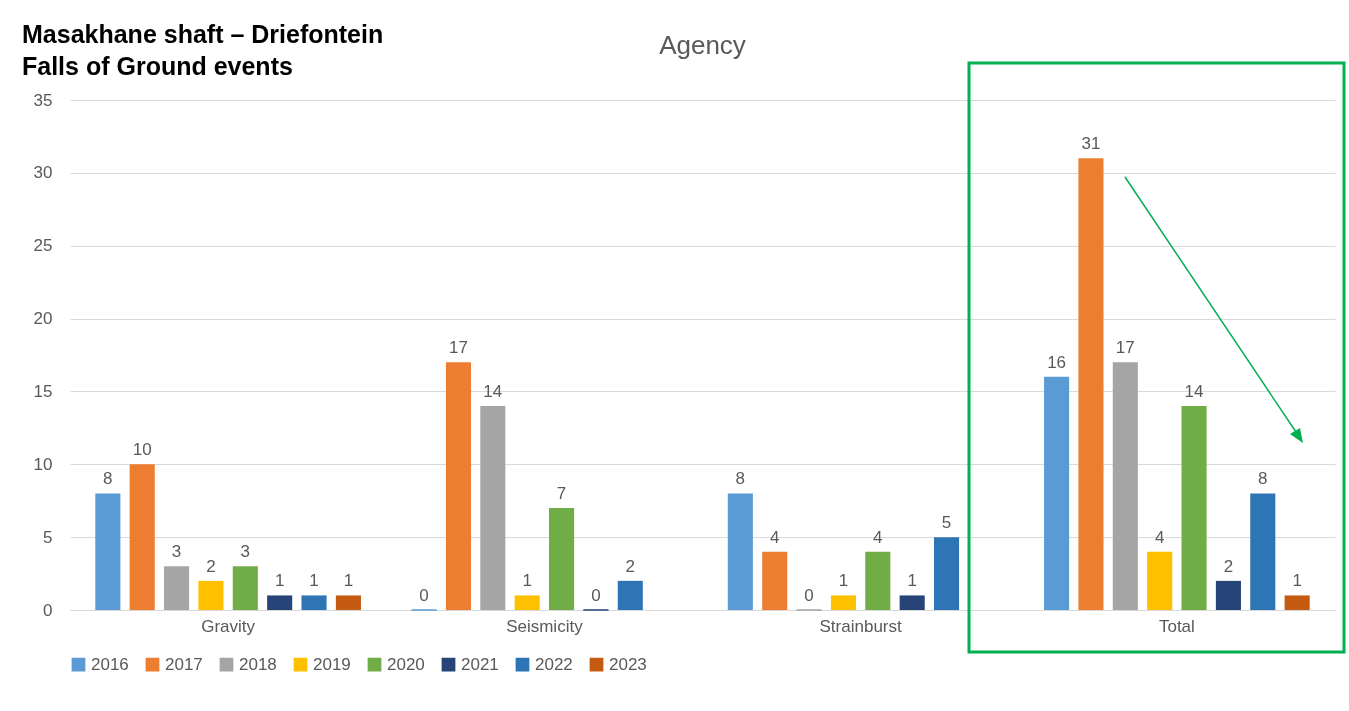 The width and height of the screenshot is (1349, 711). I want to click on chart-title: Masakhane shaft – Driefontein Falls of Ground events, so click(203, 50).